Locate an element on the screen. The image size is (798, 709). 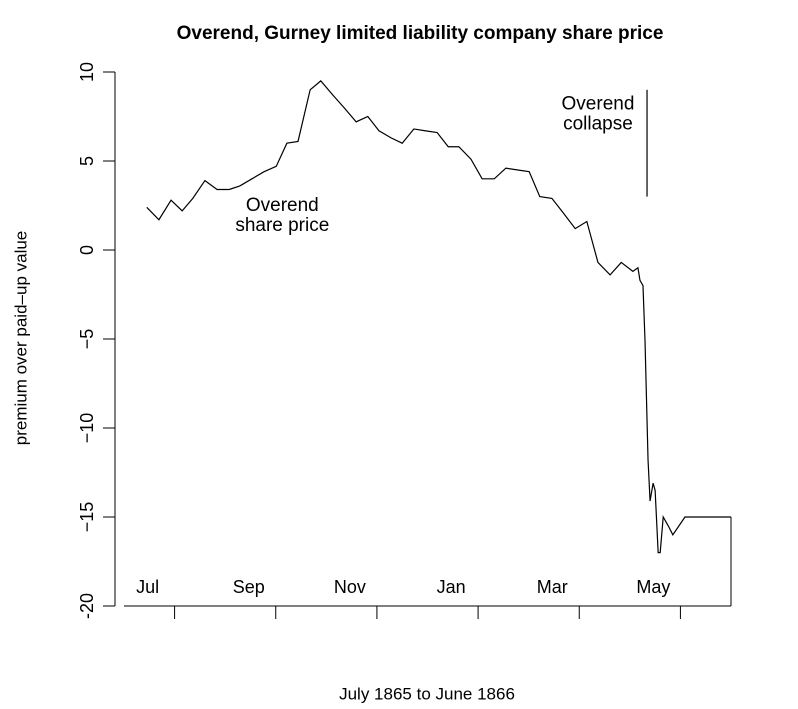
annotation: share price is located at coordinates (282, 225).